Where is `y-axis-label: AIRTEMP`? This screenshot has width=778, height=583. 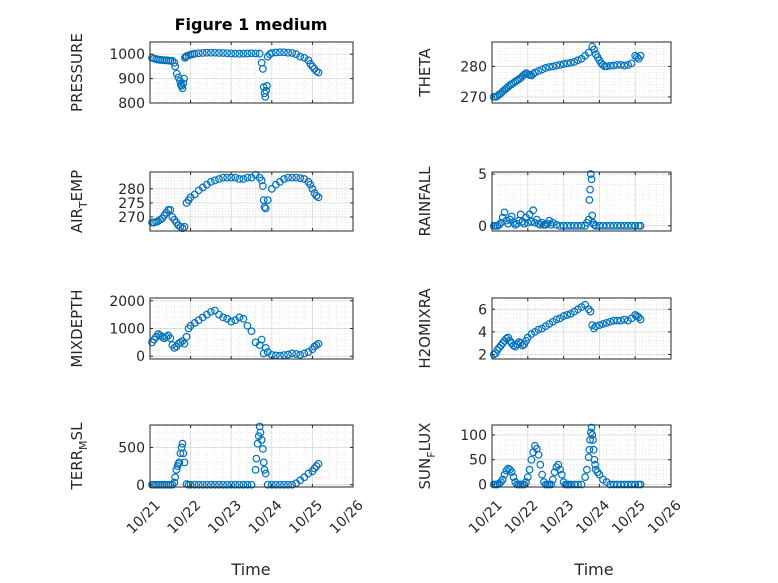
y-axis-label: AIRTEMP is located at coordinates (79, 201).